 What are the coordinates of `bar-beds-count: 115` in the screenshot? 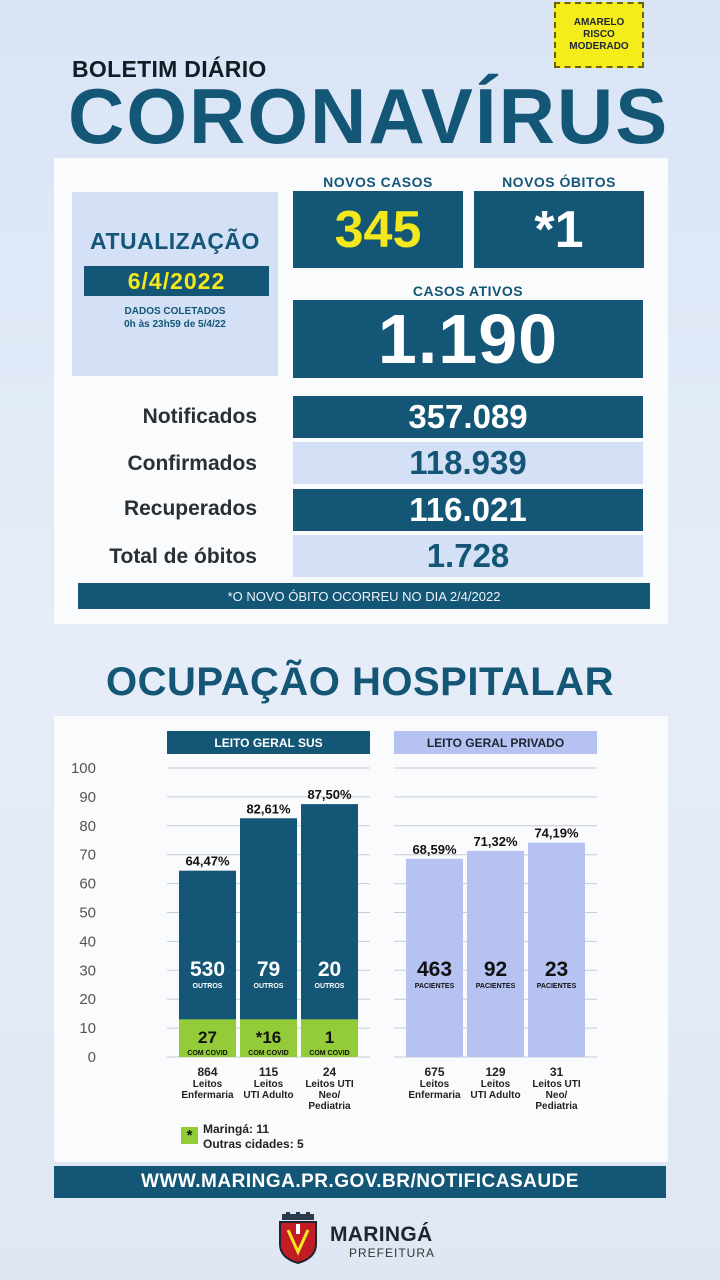 It's located at (269, 1072).